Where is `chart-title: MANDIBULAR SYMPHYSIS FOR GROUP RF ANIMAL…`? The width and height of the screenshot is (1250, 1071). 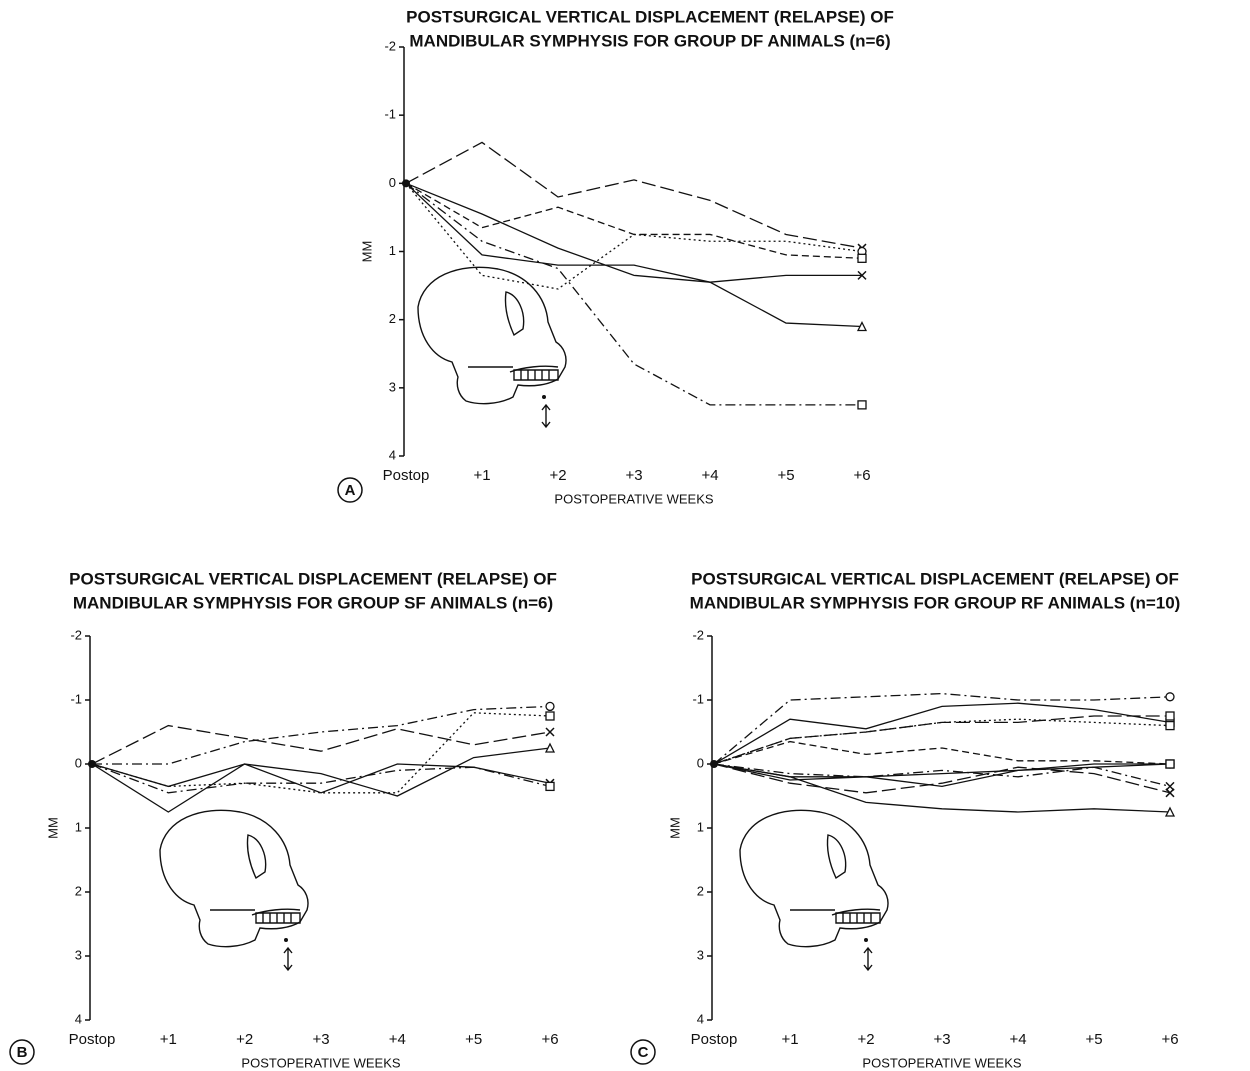 chart-title: MANDIBULAR SYMPHYSIS FOR GROUP RF ANIMAL… is located at coordinates (935, 602).